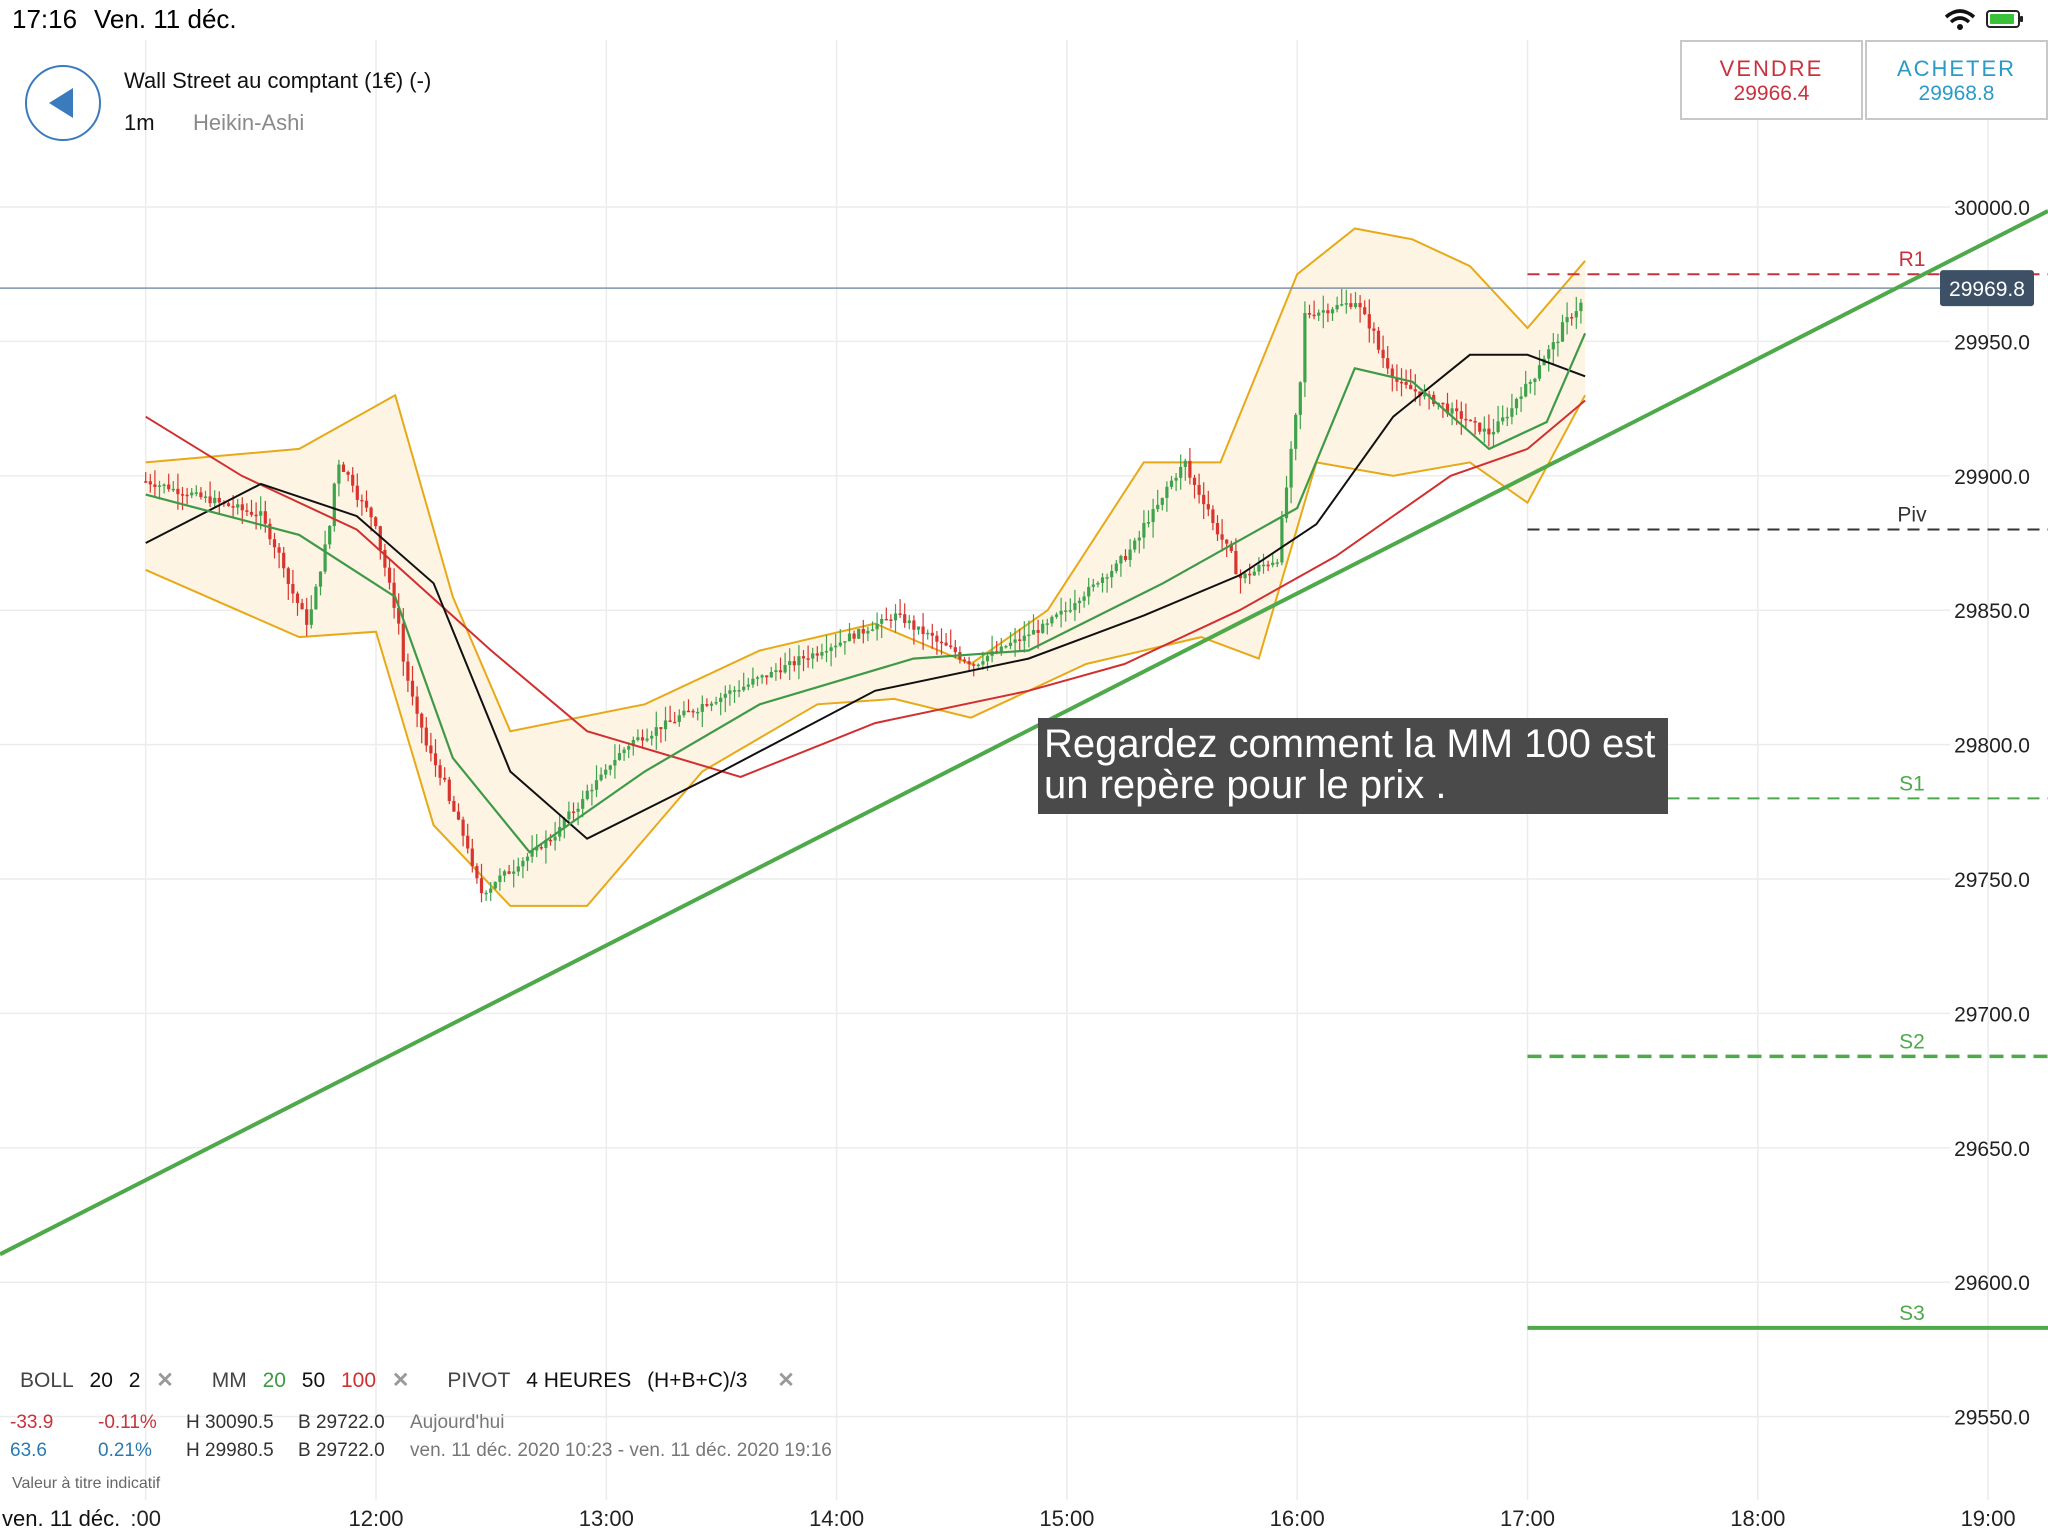 The height and width of the screenshot is (1536, 2048). Describe the element at coordinates (786, 1380) in the screenshot. I see `remove-pivot-icon: ✕` at that location.